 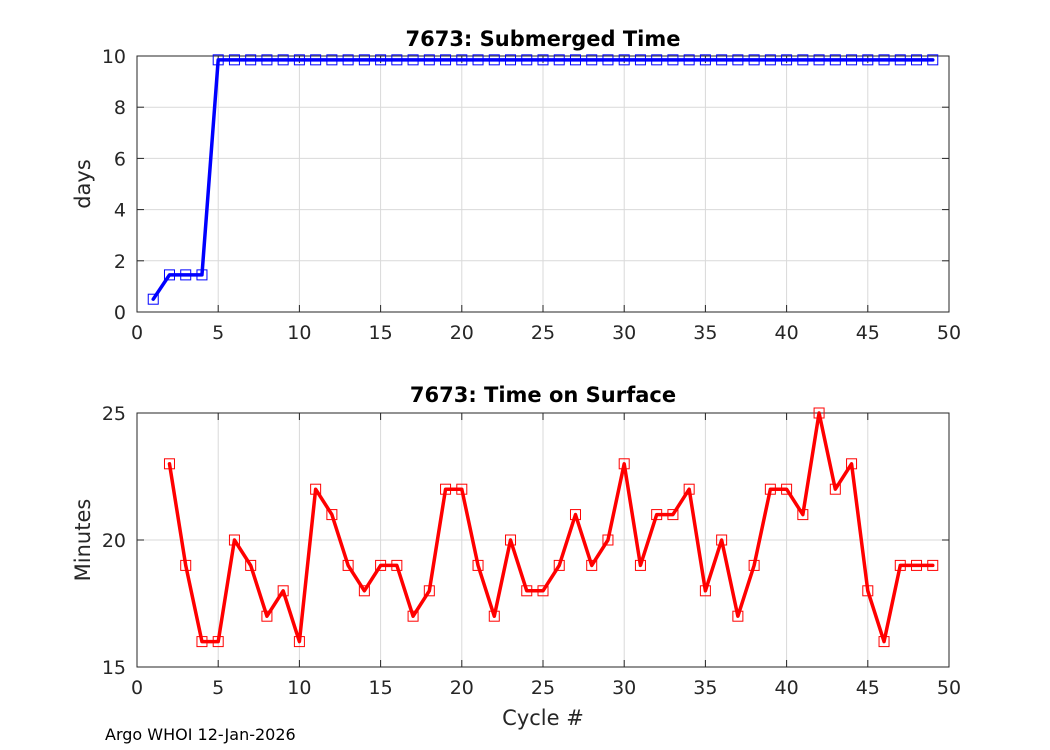 I want to click on submerged-xtick-label-5: 5, so click(x=218, y=333).